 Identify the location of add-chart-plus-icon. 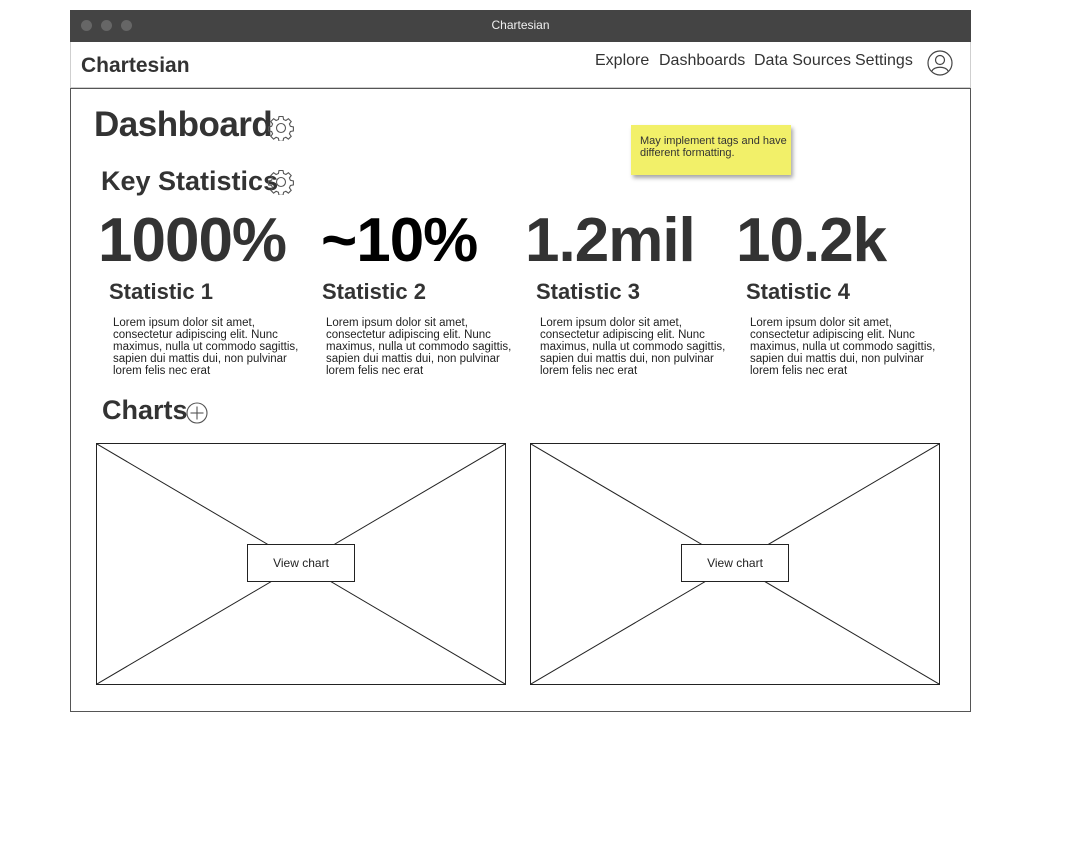
(197, 413).